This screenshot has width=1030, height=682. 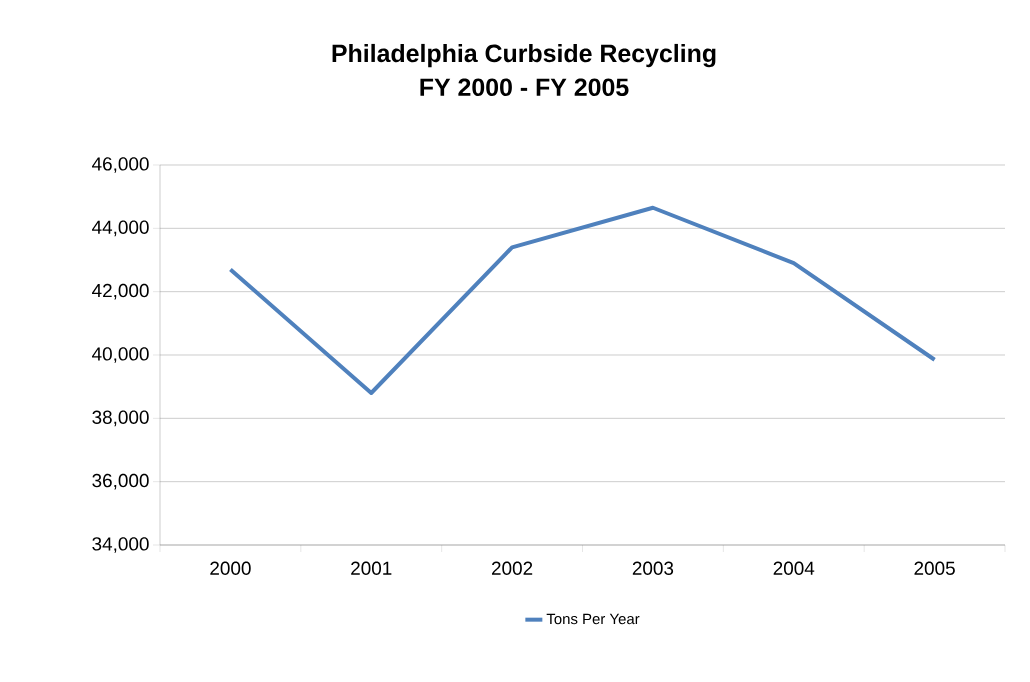 I want to click on x-tick-label: 2001, so click(x=371, y=568).